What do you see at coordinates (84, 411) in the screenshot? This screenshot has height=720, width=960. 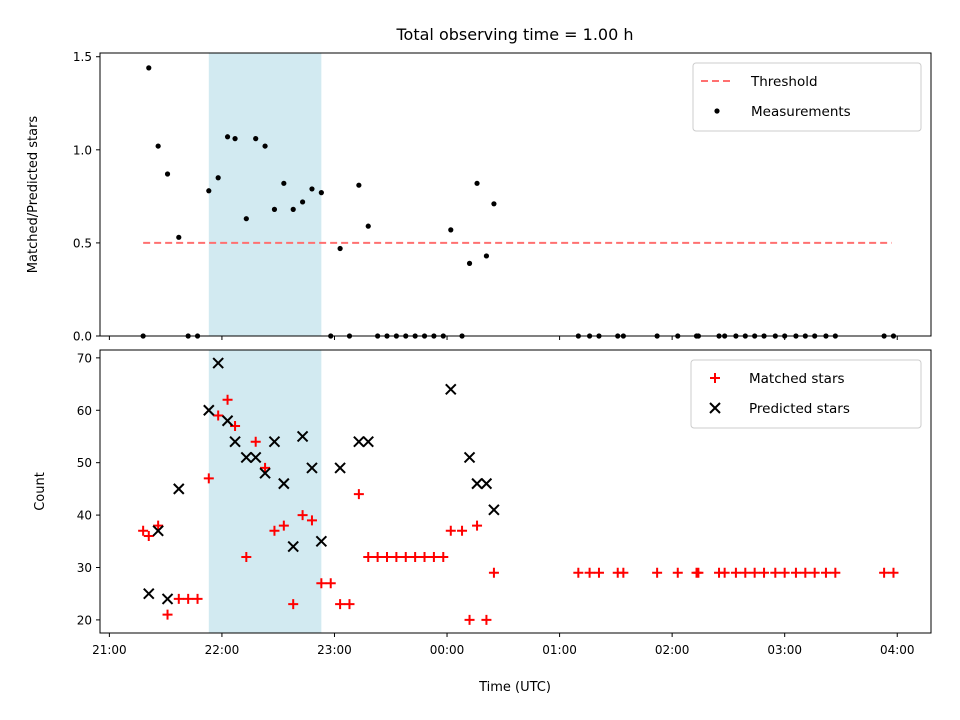 I see `y-tick-label: 60` at bounding box center [84, 411].